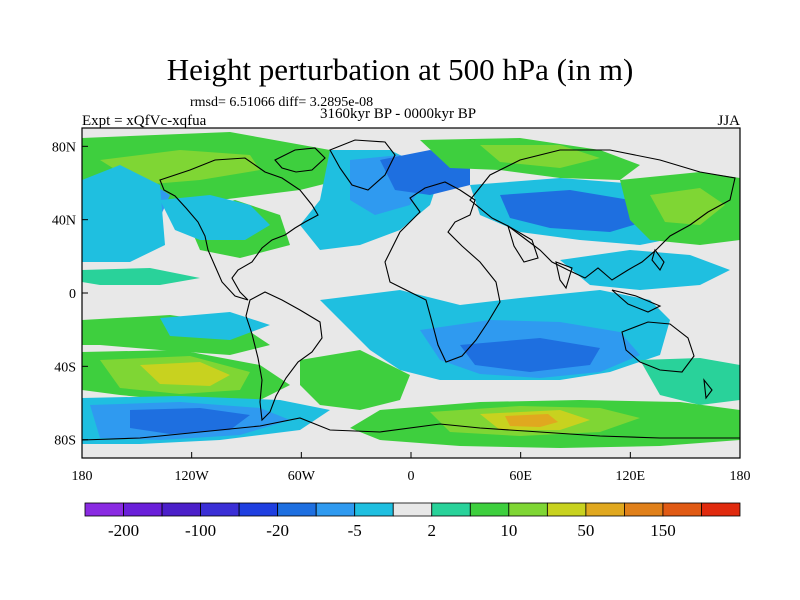  What do you see at coordinates (200, 530) in the screenshot?
I see `colorbar-label: -100` at bounding box center [200, 530].